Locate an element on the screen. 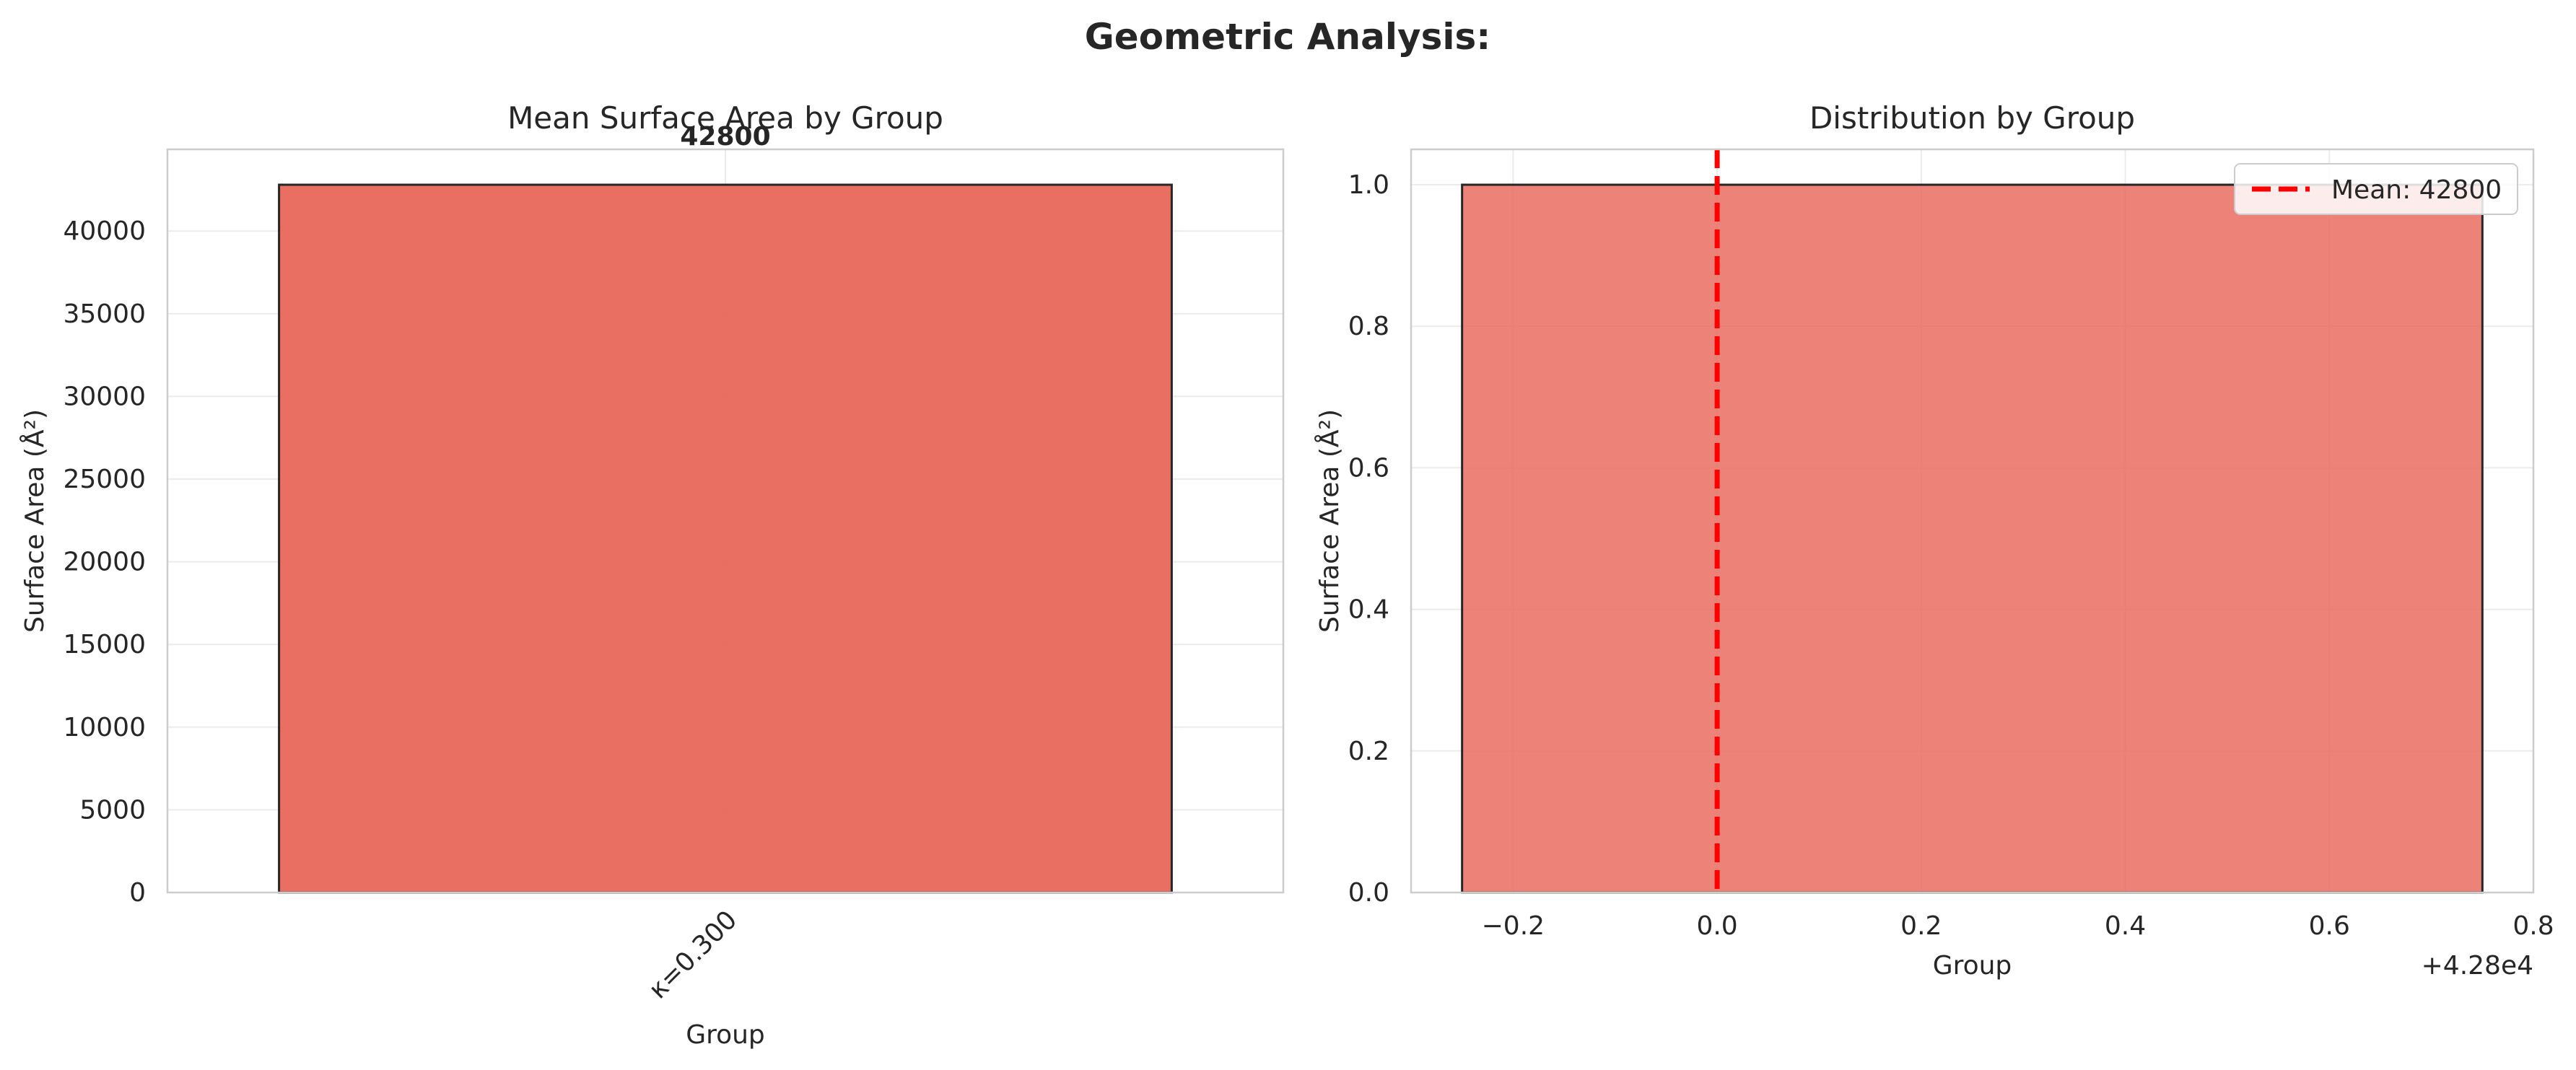 This screenshot has height=1070, width=2576. chart1-y-tick-label: 40000 is located at coordinates (104, 231).